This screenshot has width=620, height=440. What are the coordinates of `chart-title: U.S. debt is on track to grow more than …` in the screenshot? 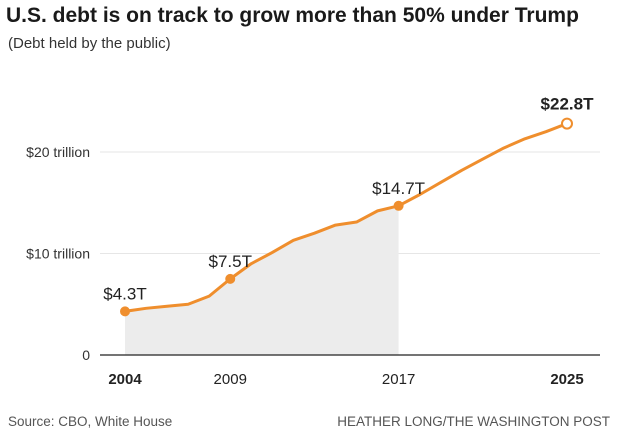 It's located at (292, 15).